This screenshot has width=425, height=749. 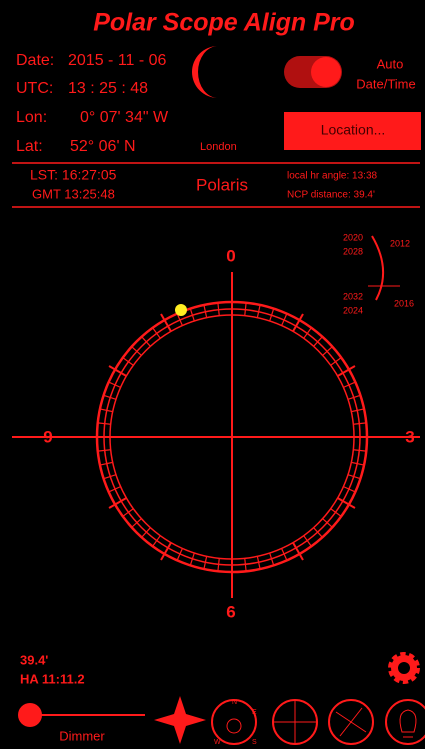 I want to click on lat-label: Lat:, so click(x=29, y=146).